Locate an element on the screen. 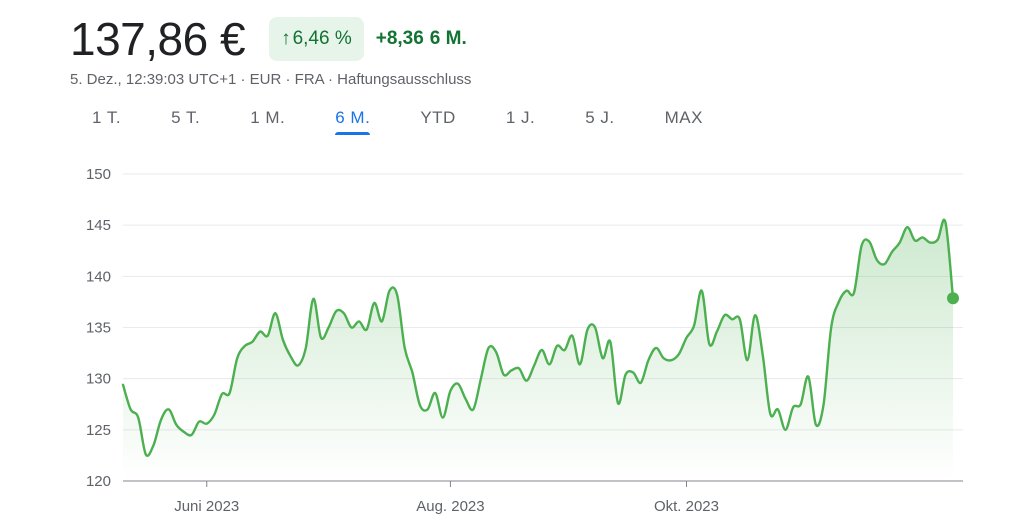 The width and height of the screenshot is (1024, 526). tab-max: MAX is located at coordinates (683, 117).